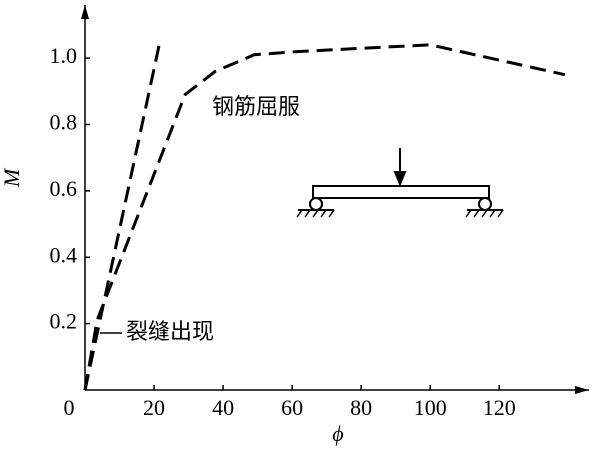 The height and width of the screenshot is (449, 602). What do you see at coordinates (292, 407) in the screenshot?
I see `x-tick-label: 60` at bounding box center [292, 407].